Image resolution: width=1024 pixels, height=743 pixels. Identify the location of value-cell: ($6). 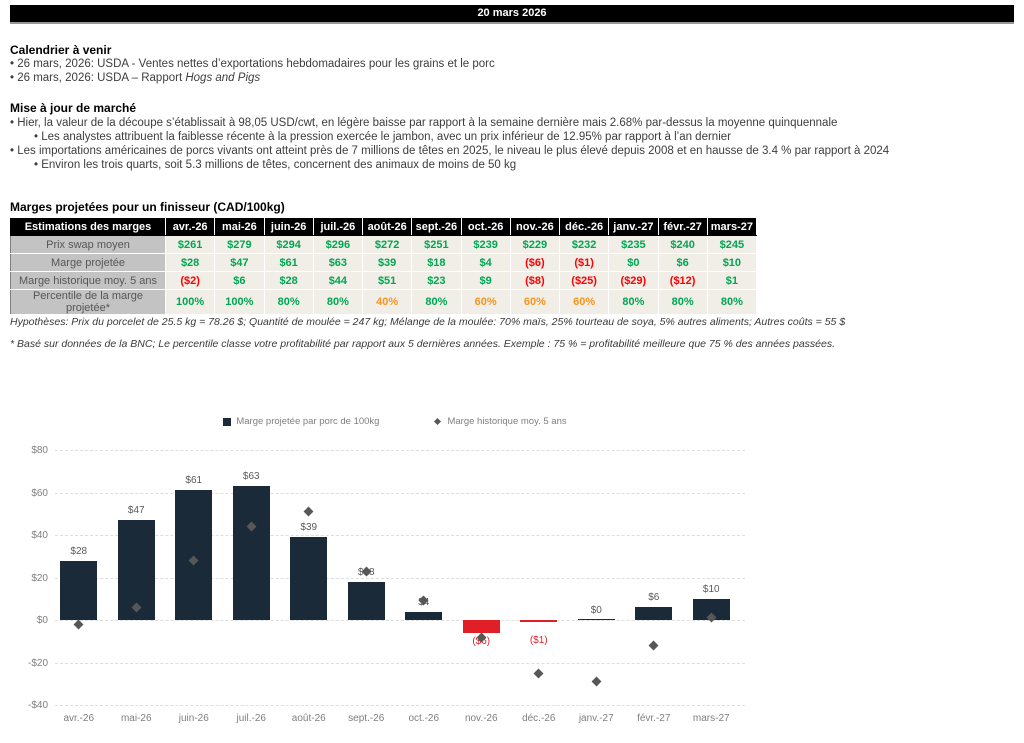
(535, 262).